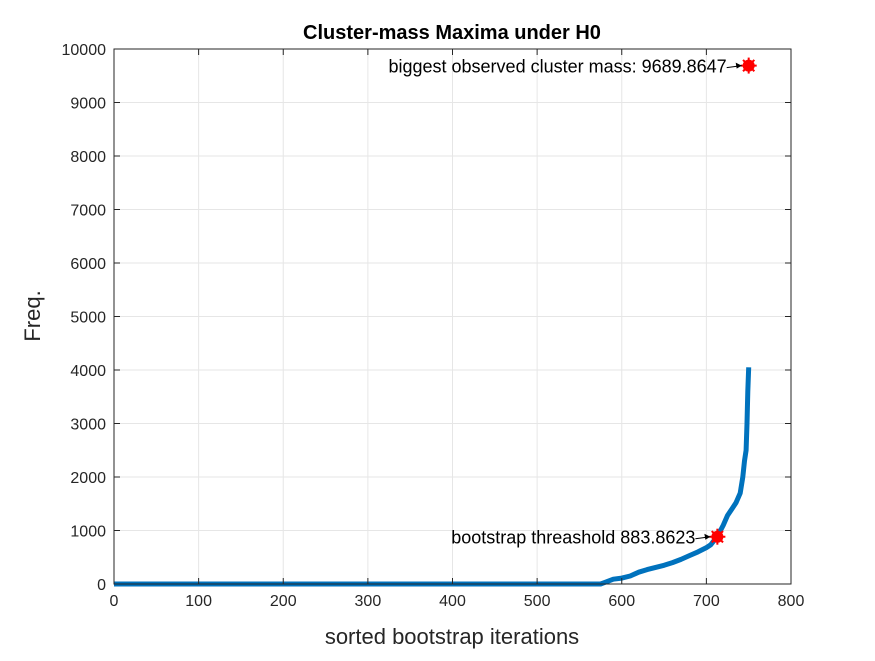 The height and width of the screenshot is (661, 875). What do you see at coordinates (537, 601) in the screenshot?
I see `x-tick-label: 500` at bounding box center [537, 601].